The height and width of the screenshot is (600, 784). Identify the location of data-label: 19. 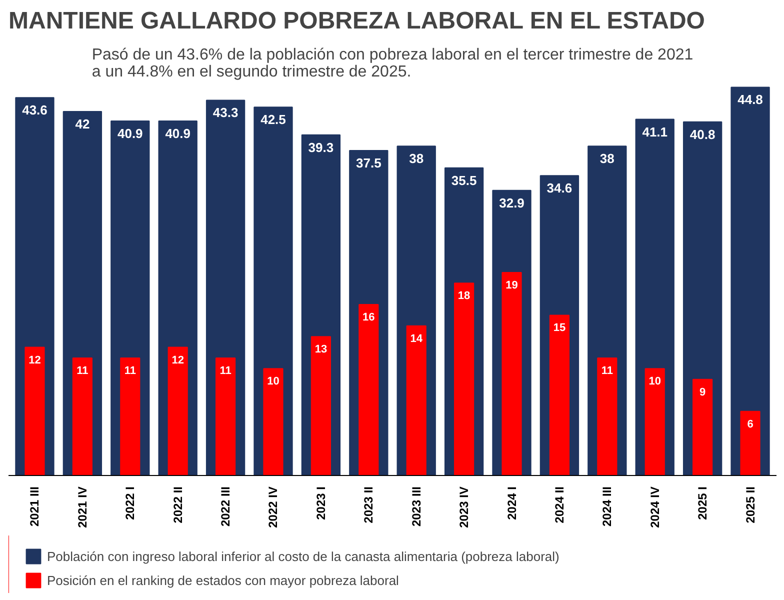
(512, 285).